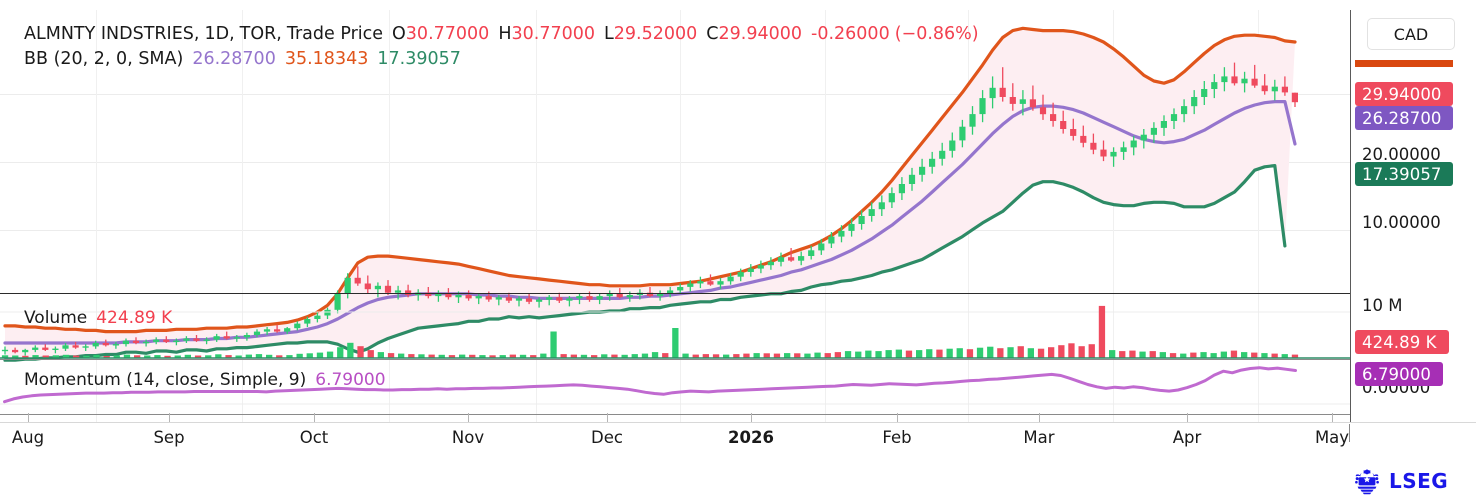 The height and width of the screenshot is (502, 1476). Describe the element at coordinates (1411, 34) in the screenshot. I see `currency-selector: CAD` at that location.